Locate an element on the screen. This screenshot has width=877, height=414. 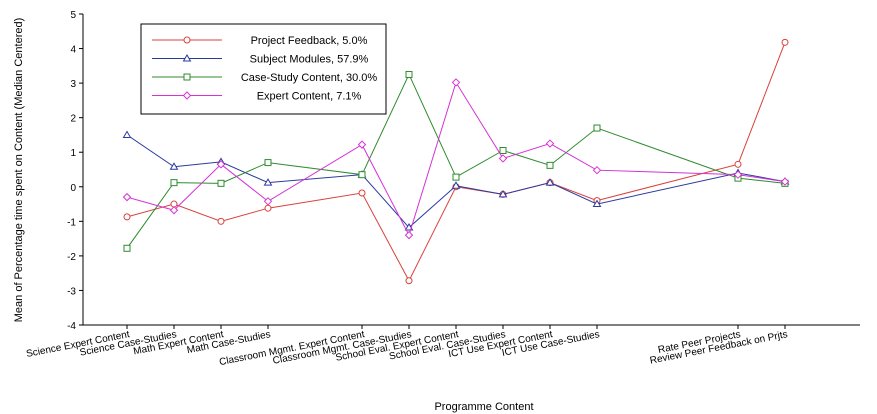
y-tick-label: -4 is located at coordinates (71, 326).